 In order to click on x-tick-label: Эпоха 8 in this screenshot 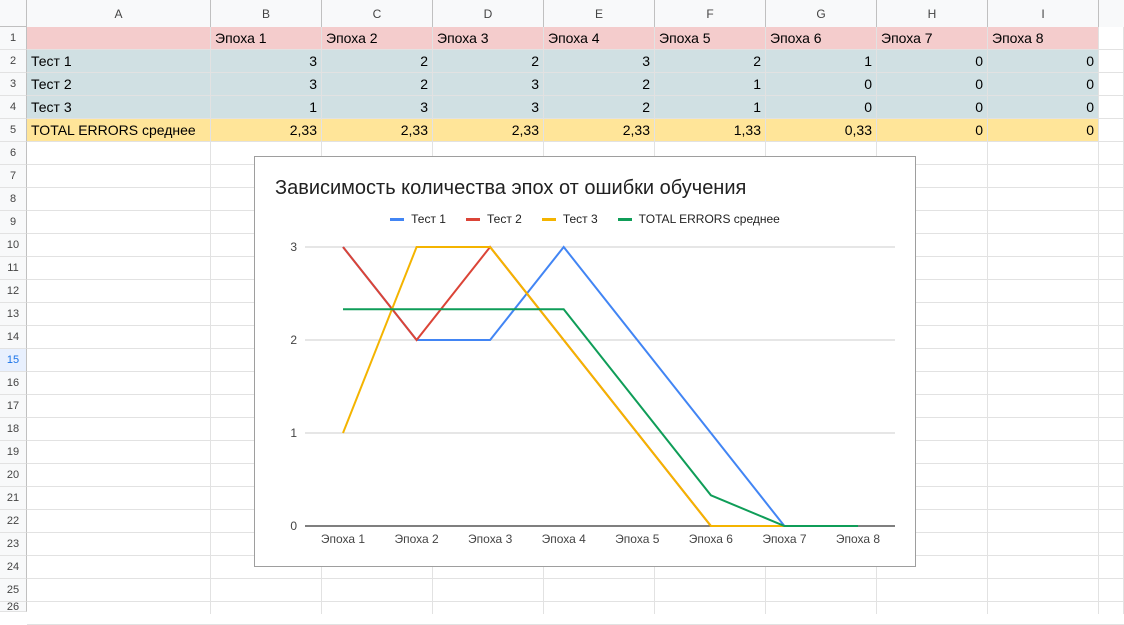, I will do `click(858, 539)`.